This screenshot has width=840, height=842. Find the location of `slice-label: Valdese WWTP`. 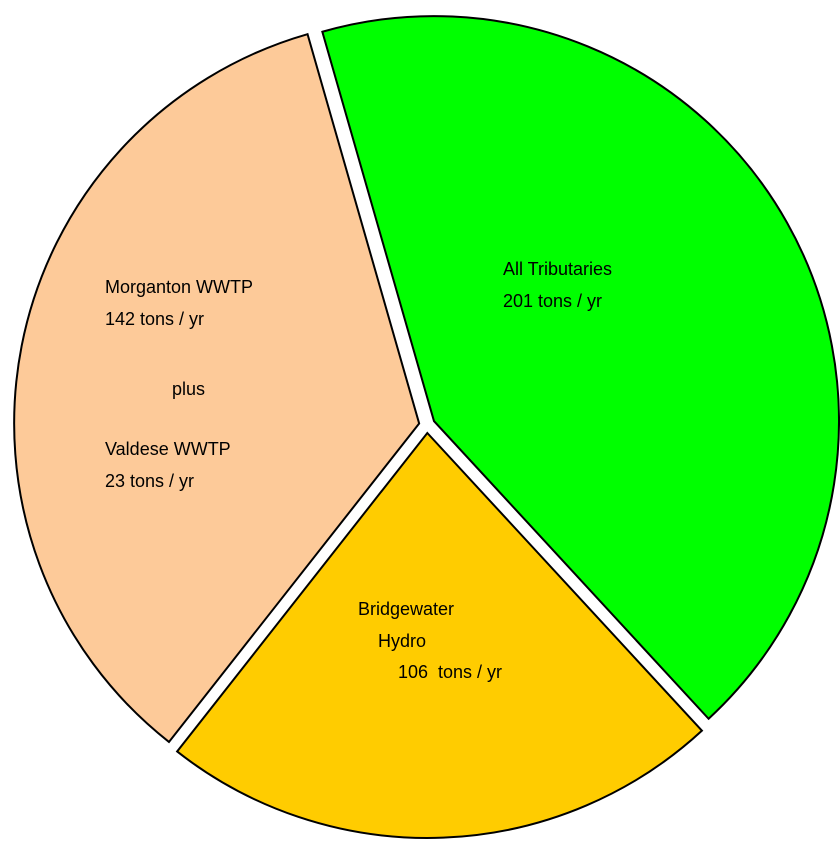

slice-label: Valdese WWTP is located at coordinates (168, 449).